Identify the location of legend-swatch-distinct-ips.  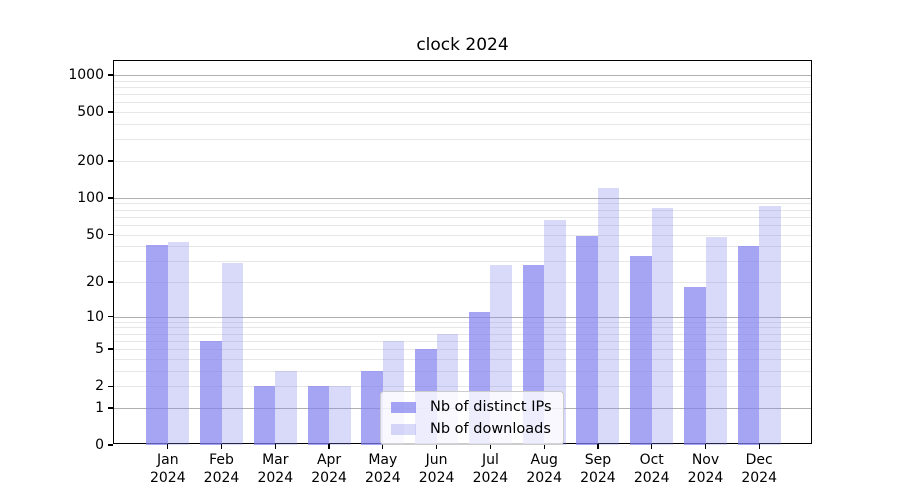
(403, 407).